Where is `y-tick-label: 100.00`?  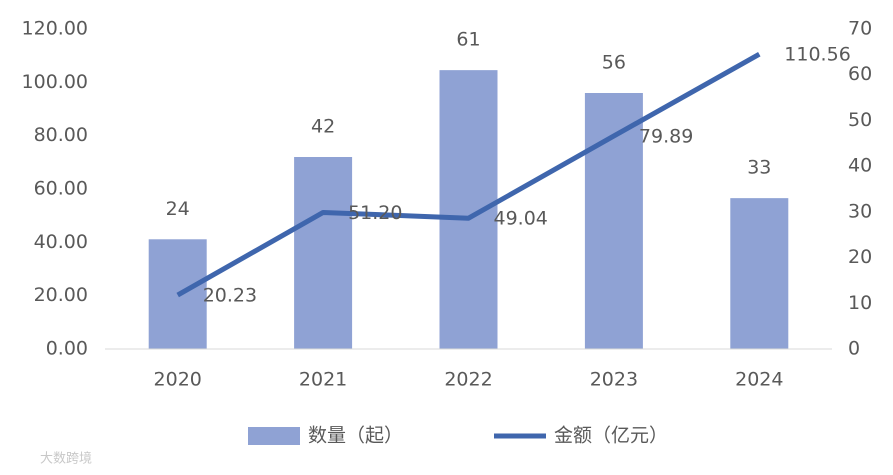
y-tick-label: 100.00 is located at coordinates (55, 82).